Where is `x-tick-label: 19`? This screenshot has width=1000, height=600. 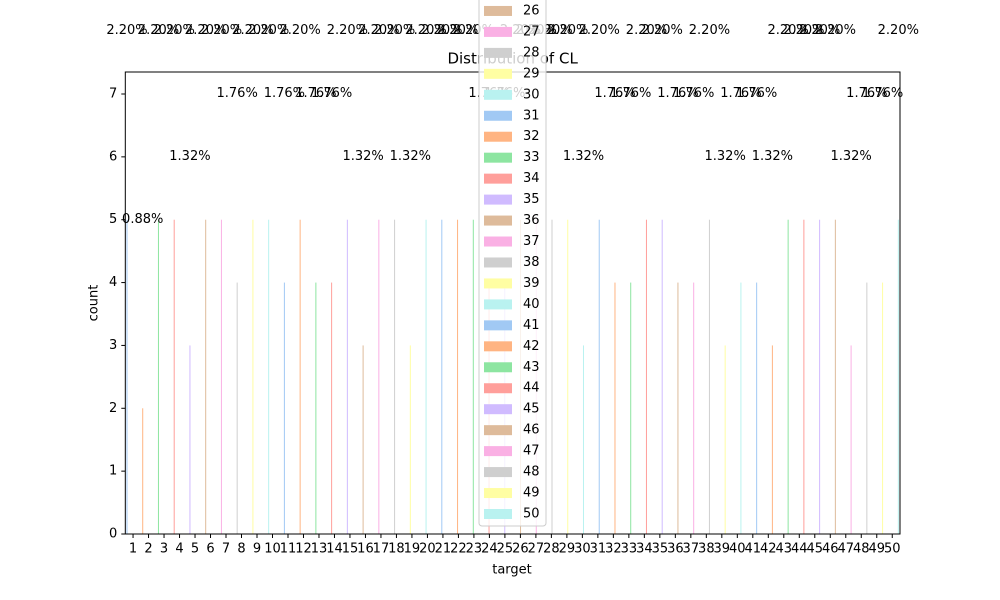
x-tick-label: 19 is located at coordinates (412, 549).